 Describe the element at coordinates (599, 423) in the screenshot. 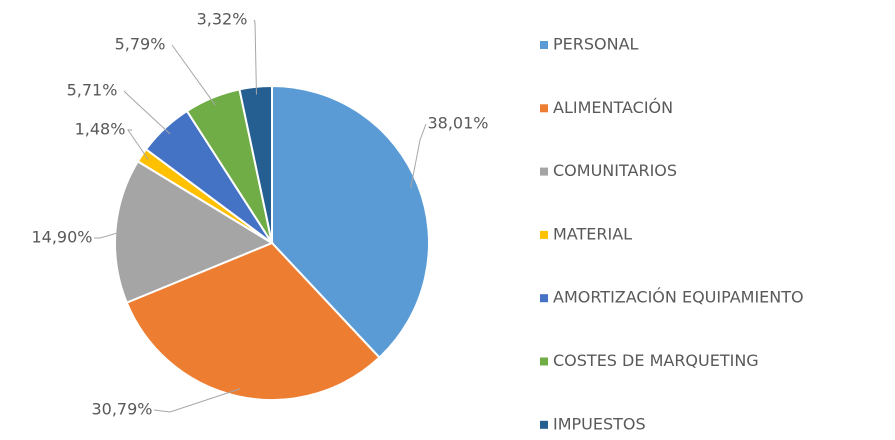

I see `legend-label: IMPUESTOS` at that location.